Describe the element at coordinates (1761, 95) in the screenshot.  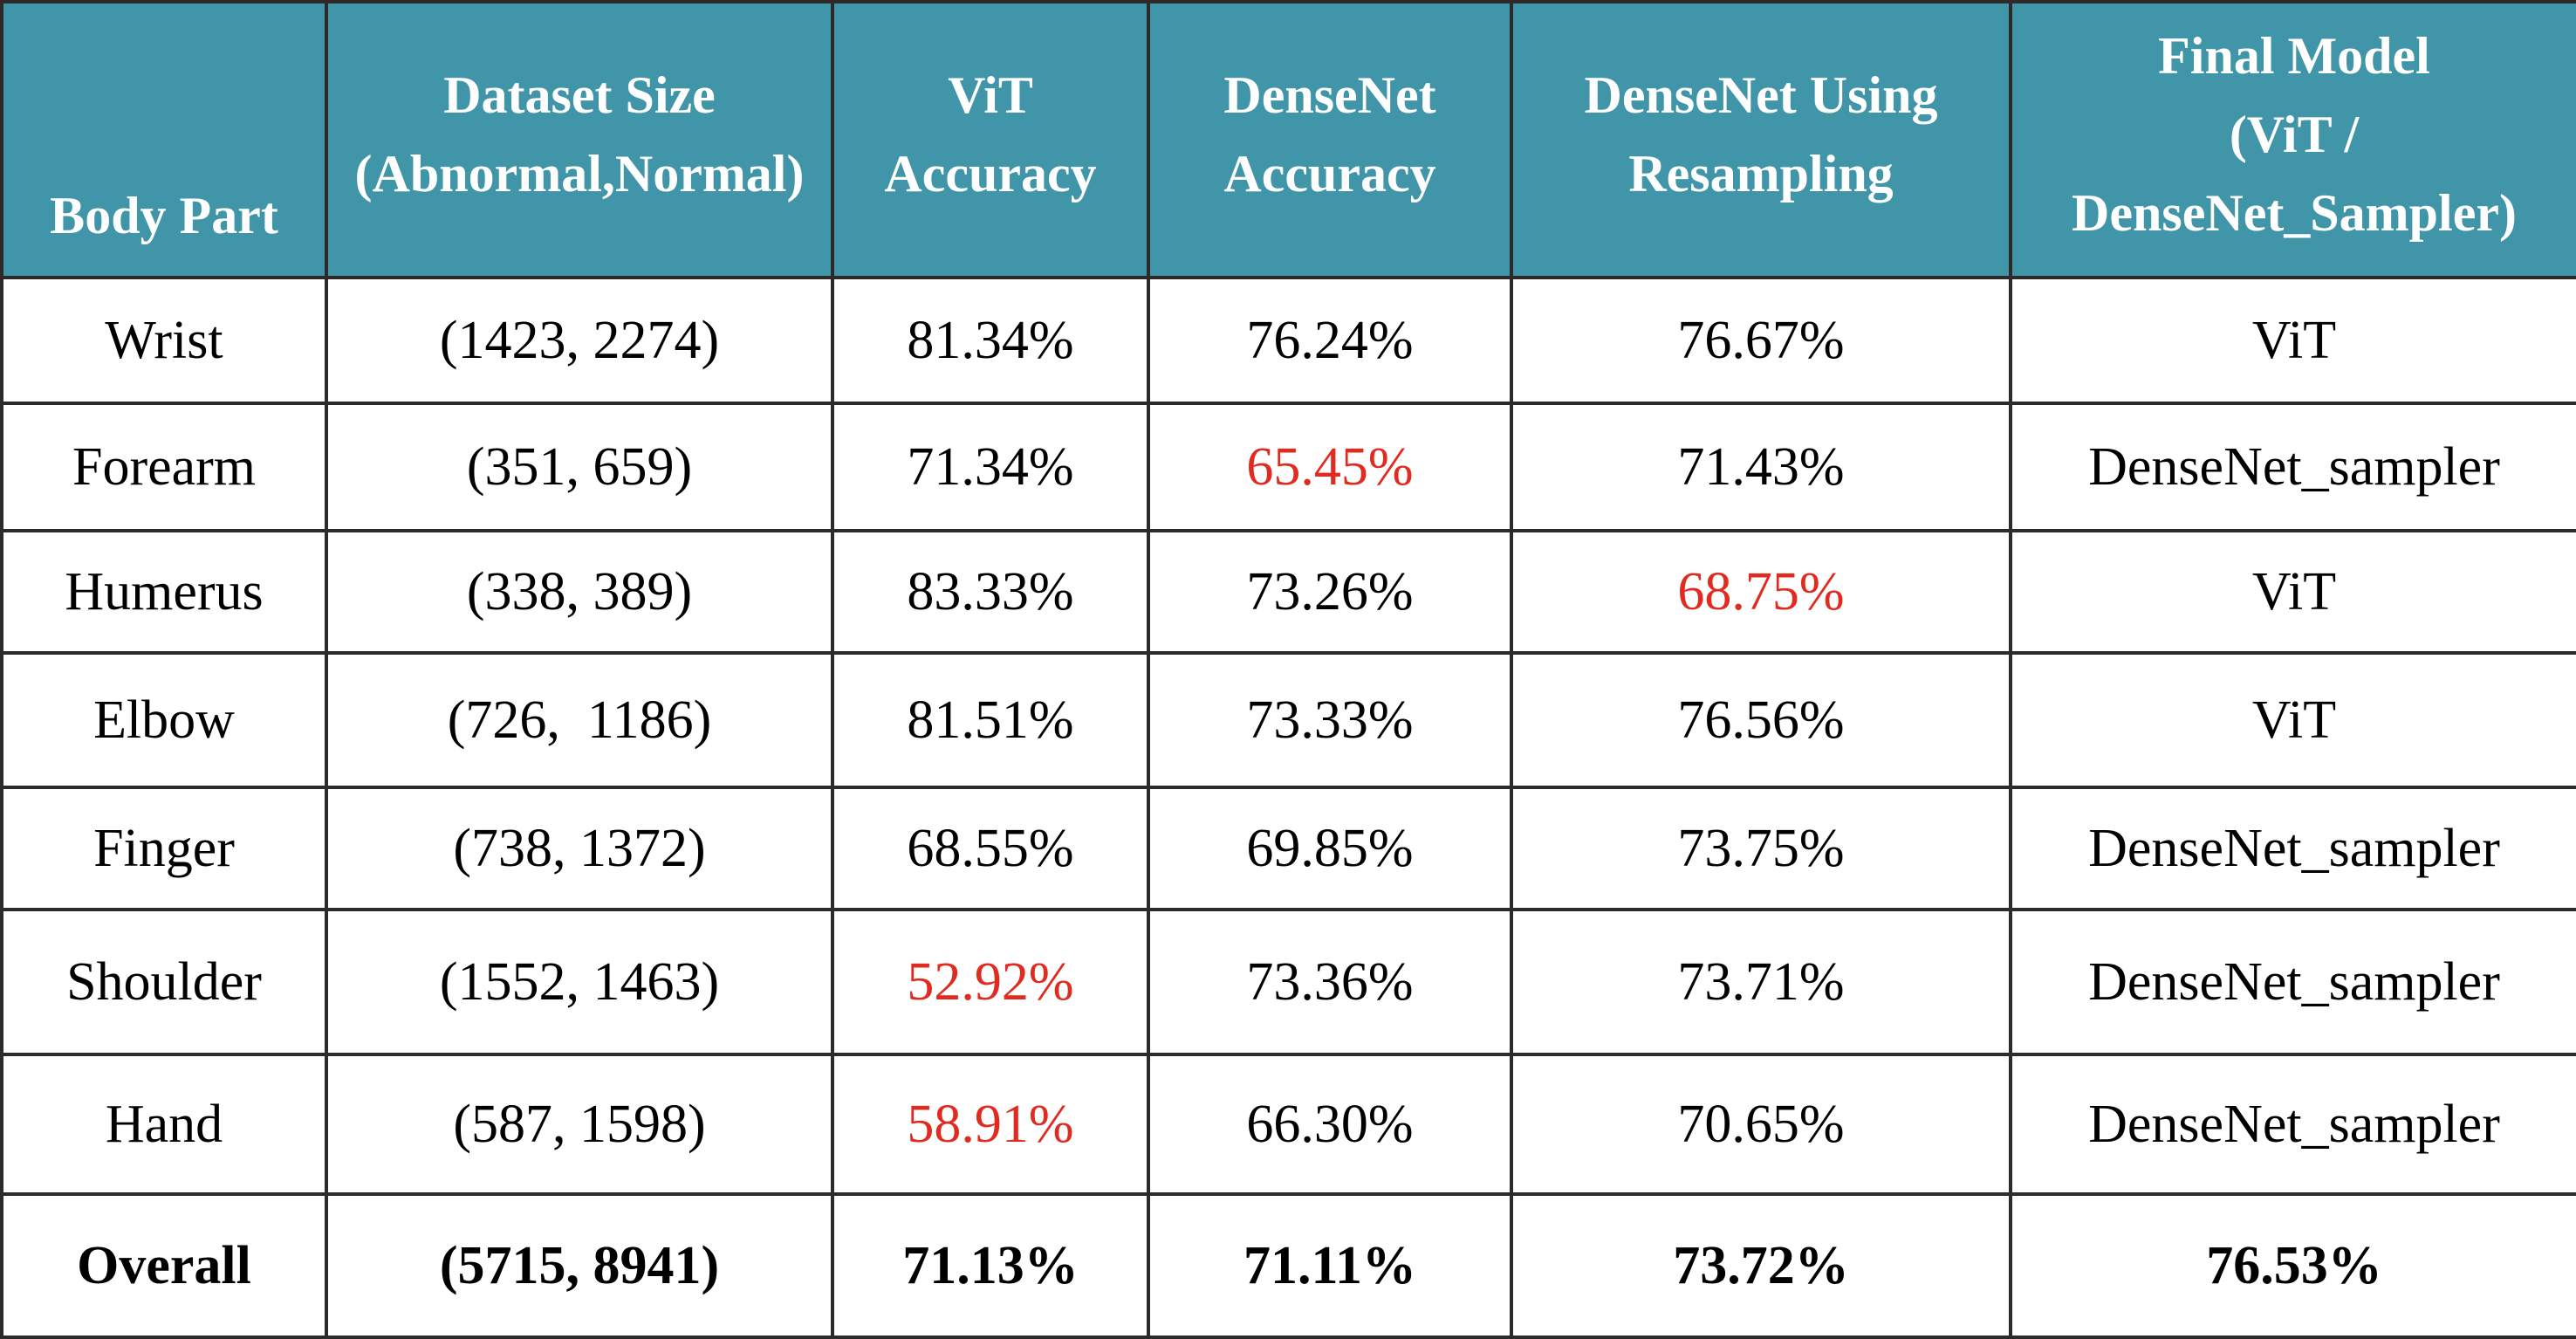
I see `header-densenet-resampling-line-1: DenseNet Using` at that location.